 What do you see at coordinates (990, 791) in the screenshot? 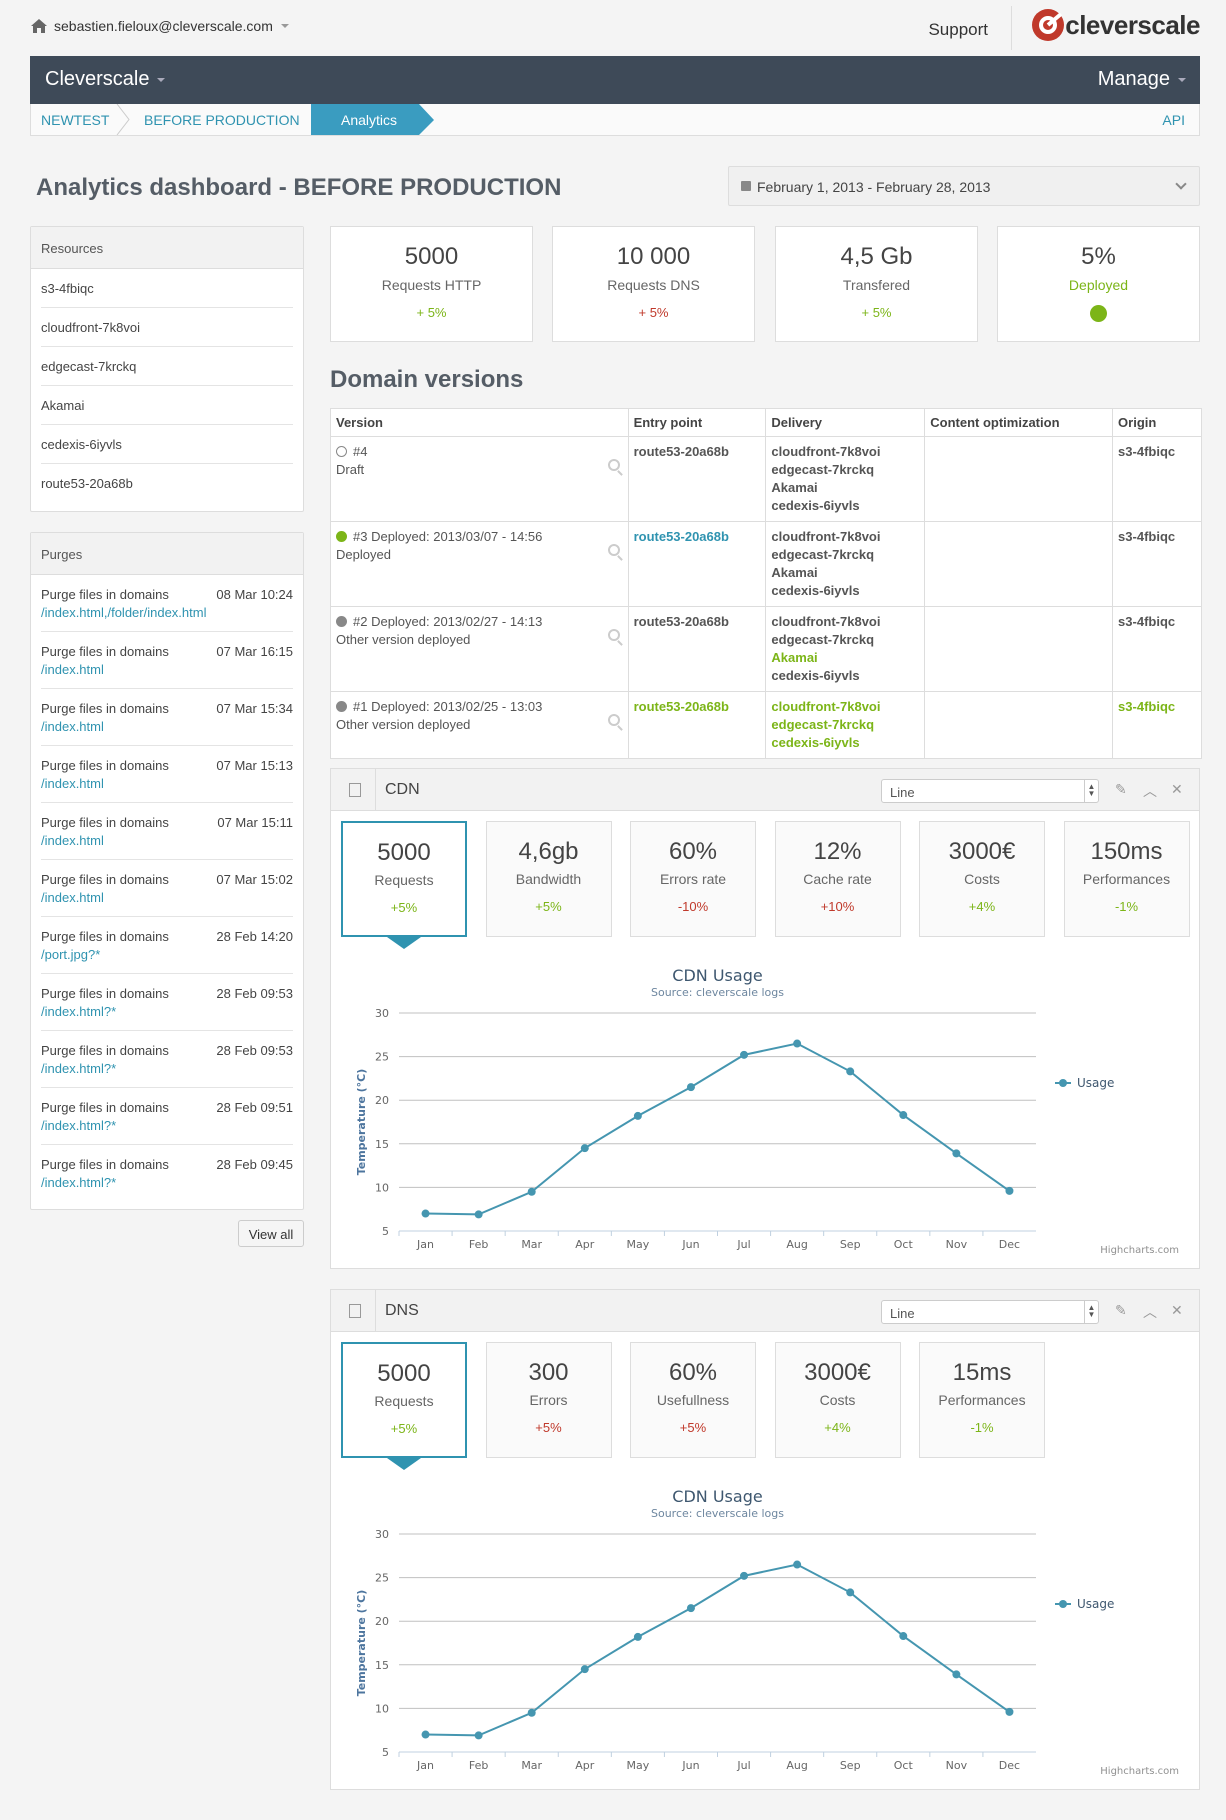
I see `cdn-chart-type-select: Line ▲ ▼` at bounding box center [990, 791].